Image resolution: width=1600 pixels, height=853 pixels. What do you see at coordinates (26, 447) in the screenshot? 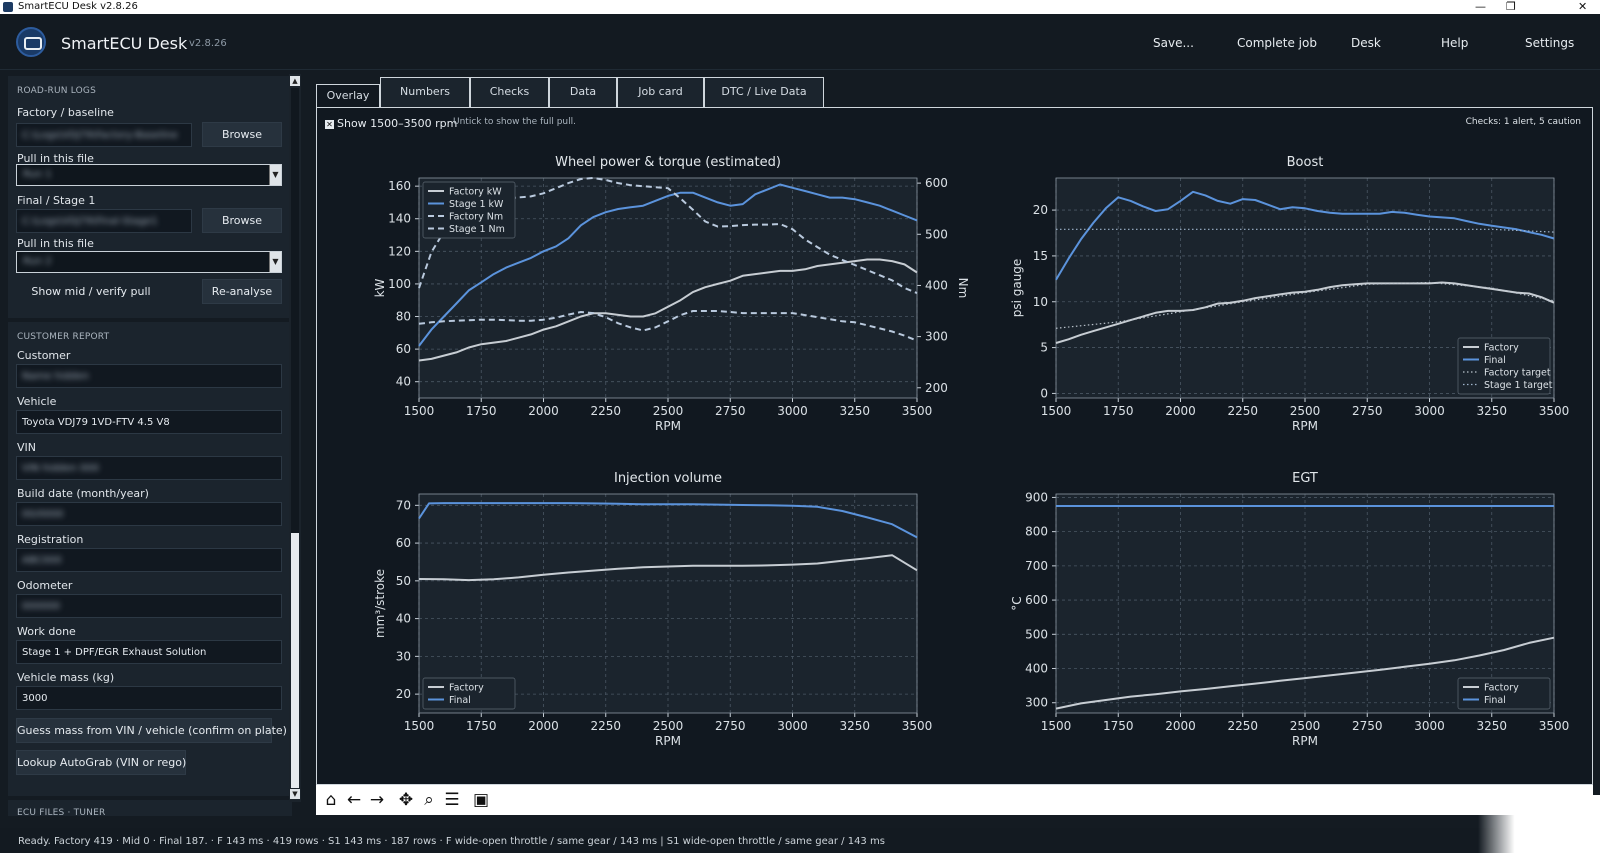
I see `vin-label: VIN` at bounding box center [26, 447].